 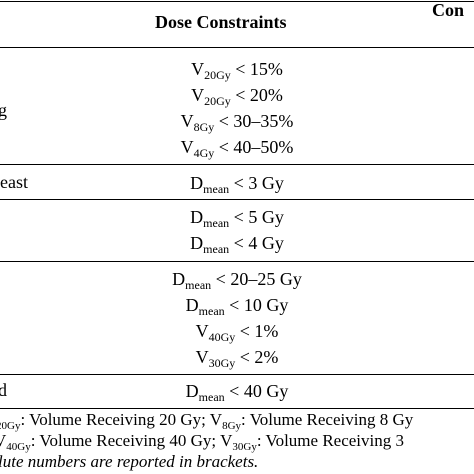 What do you see at coordinates (14, 182) in the screenshot?
I see `organ-label: east` at bounding box center [14, 182].